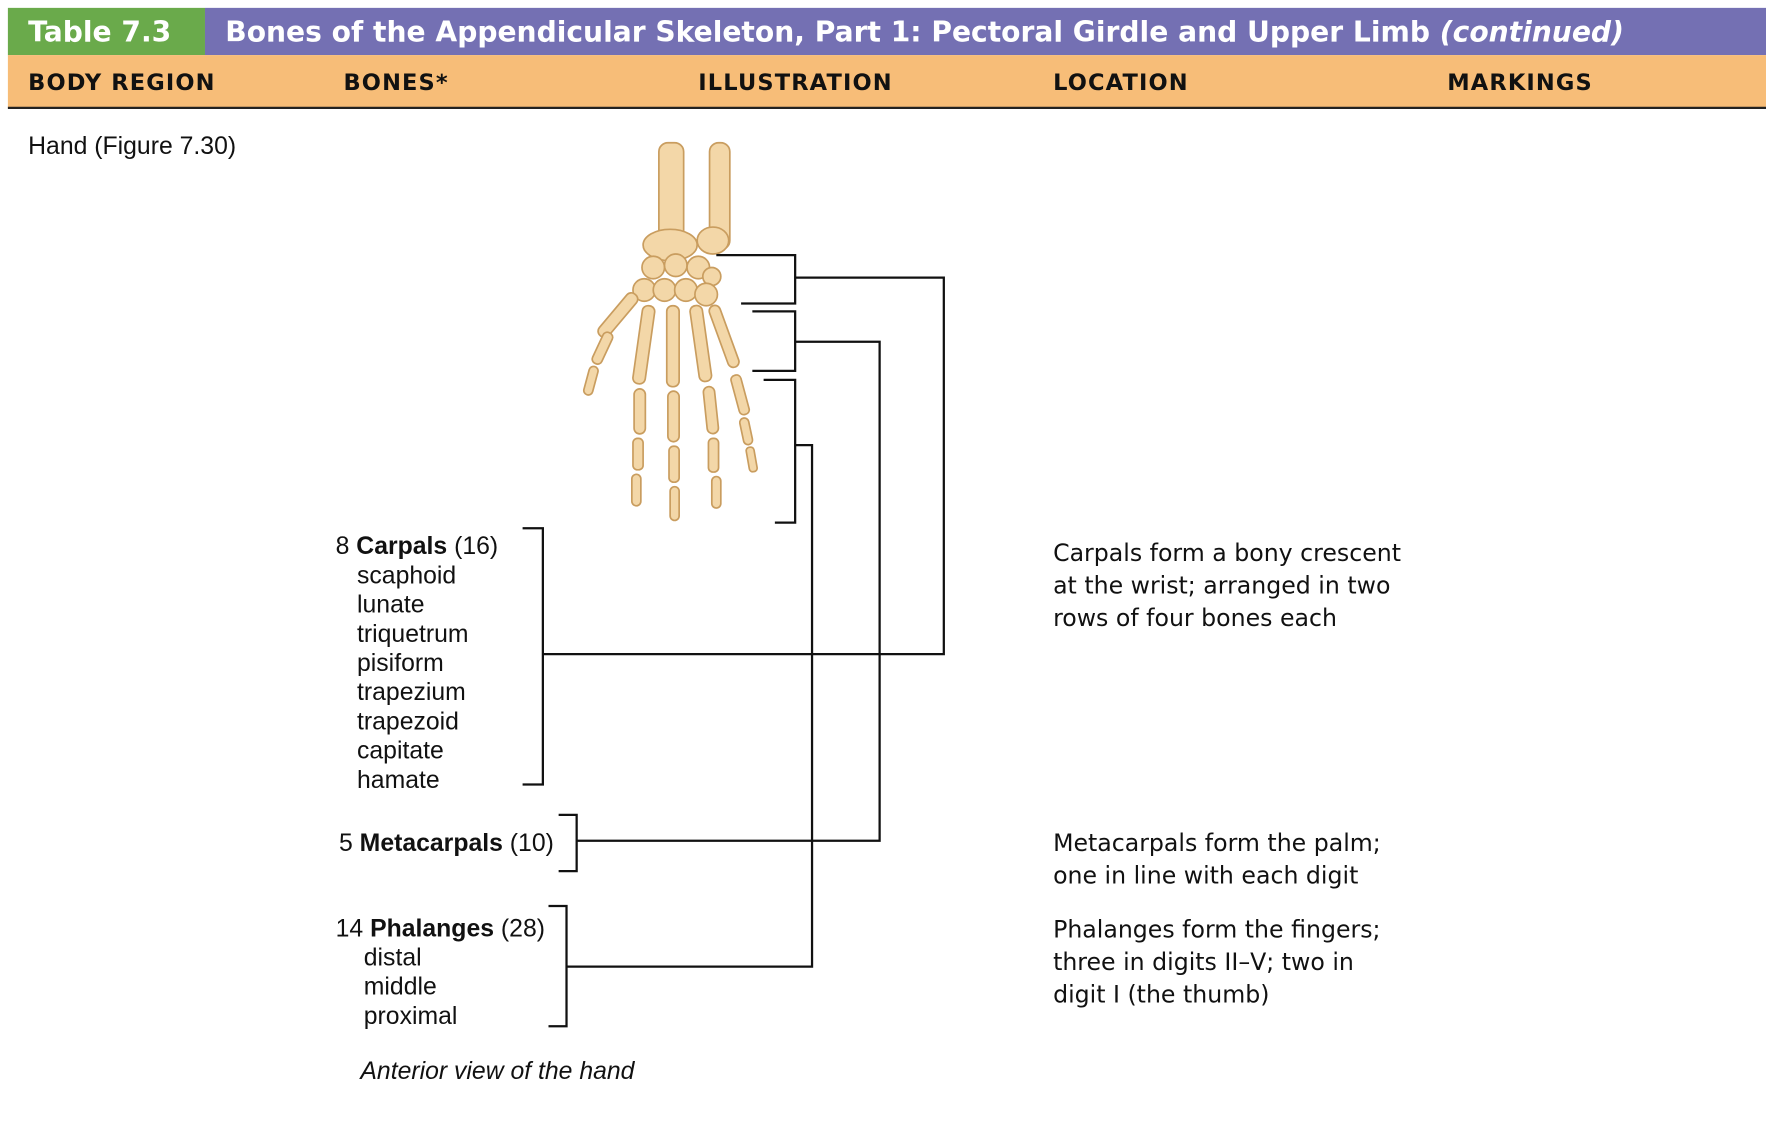  I want to click on bone-name: Carpals, so click(401, 546).